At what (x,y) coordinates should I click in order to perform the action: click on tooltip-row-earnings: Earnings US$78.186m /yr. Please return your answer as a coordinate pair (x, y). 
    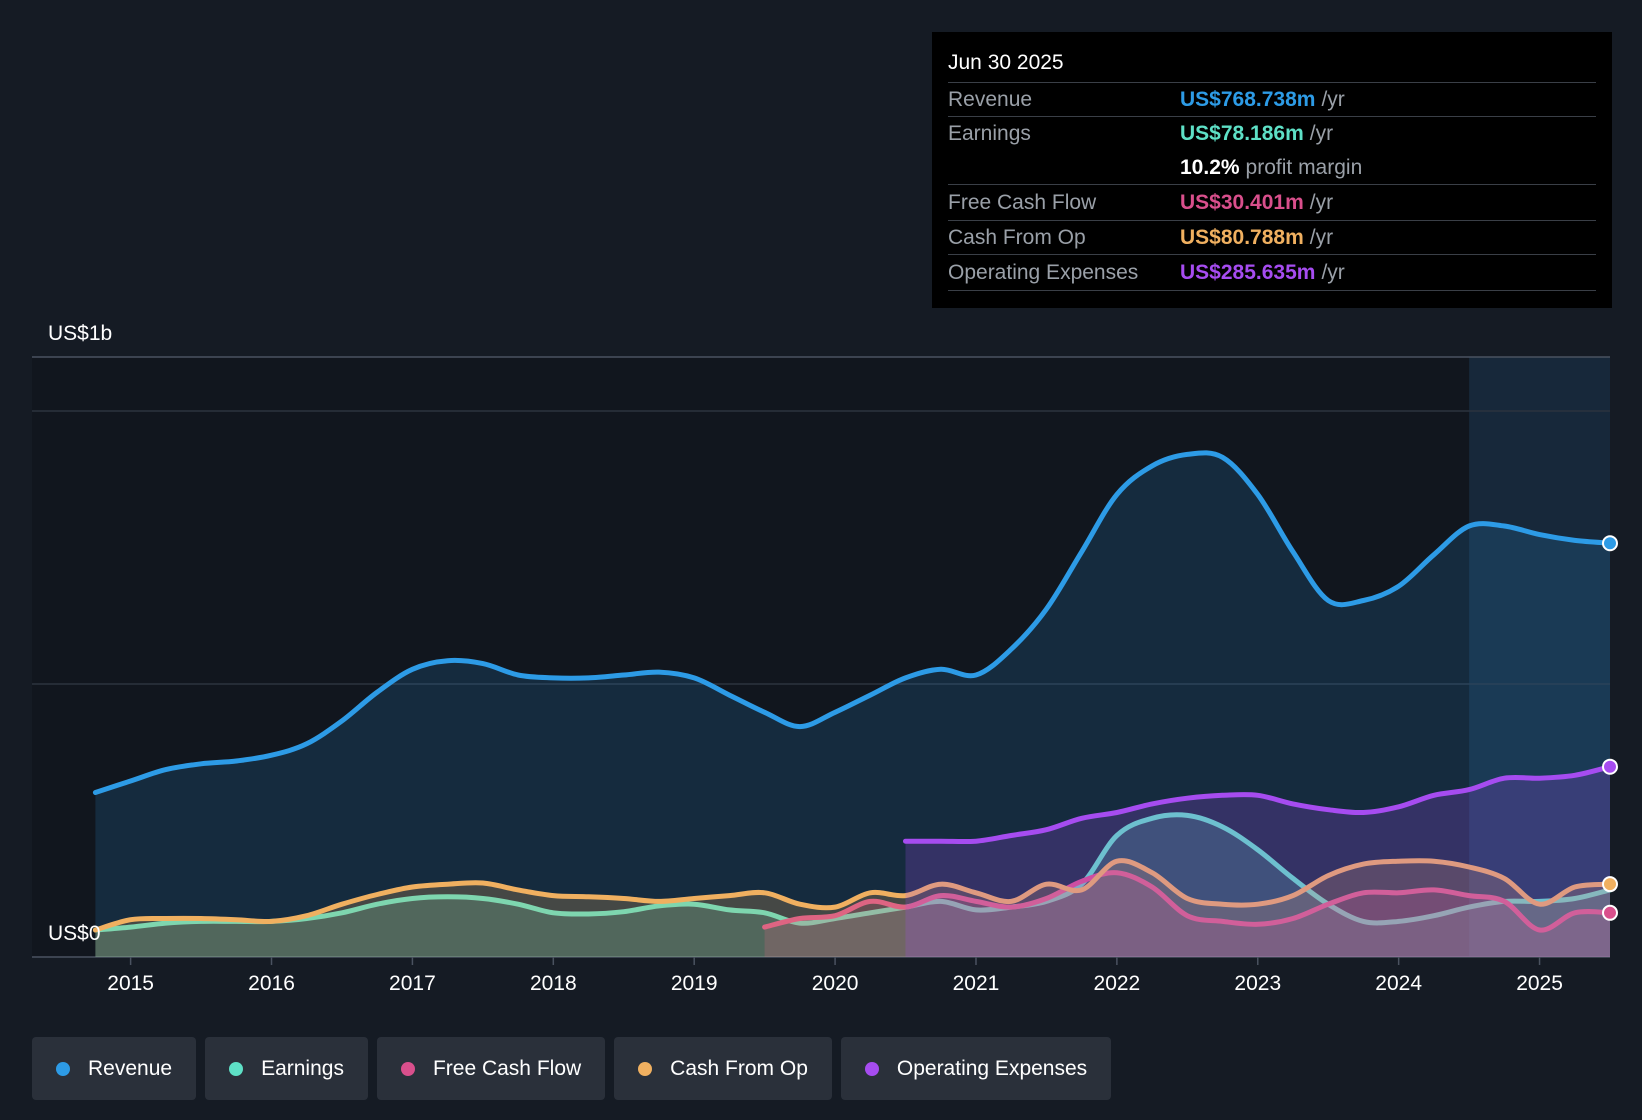
    Looking at the image, I should click on (1272, 134).